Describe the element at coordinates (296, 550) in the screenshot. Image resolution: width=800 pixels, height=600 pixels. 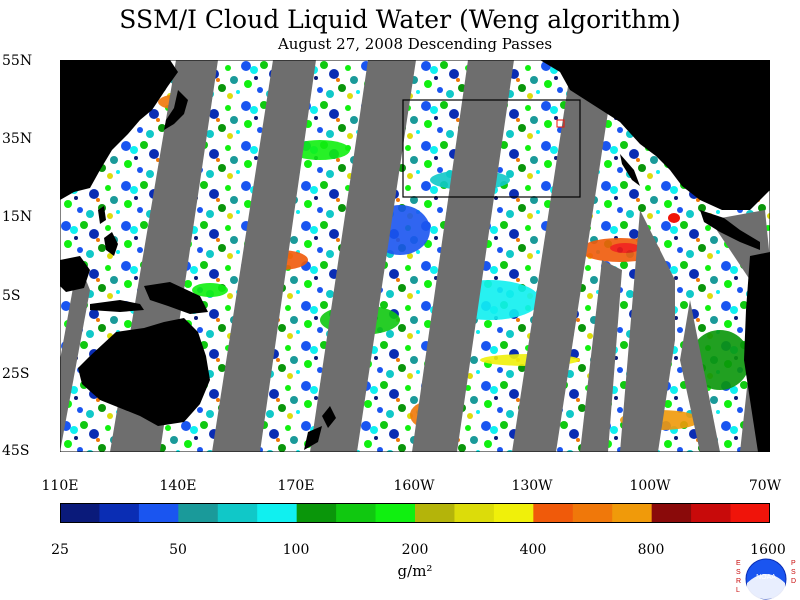
I see `colorbar-tick-label: 100` at that location.